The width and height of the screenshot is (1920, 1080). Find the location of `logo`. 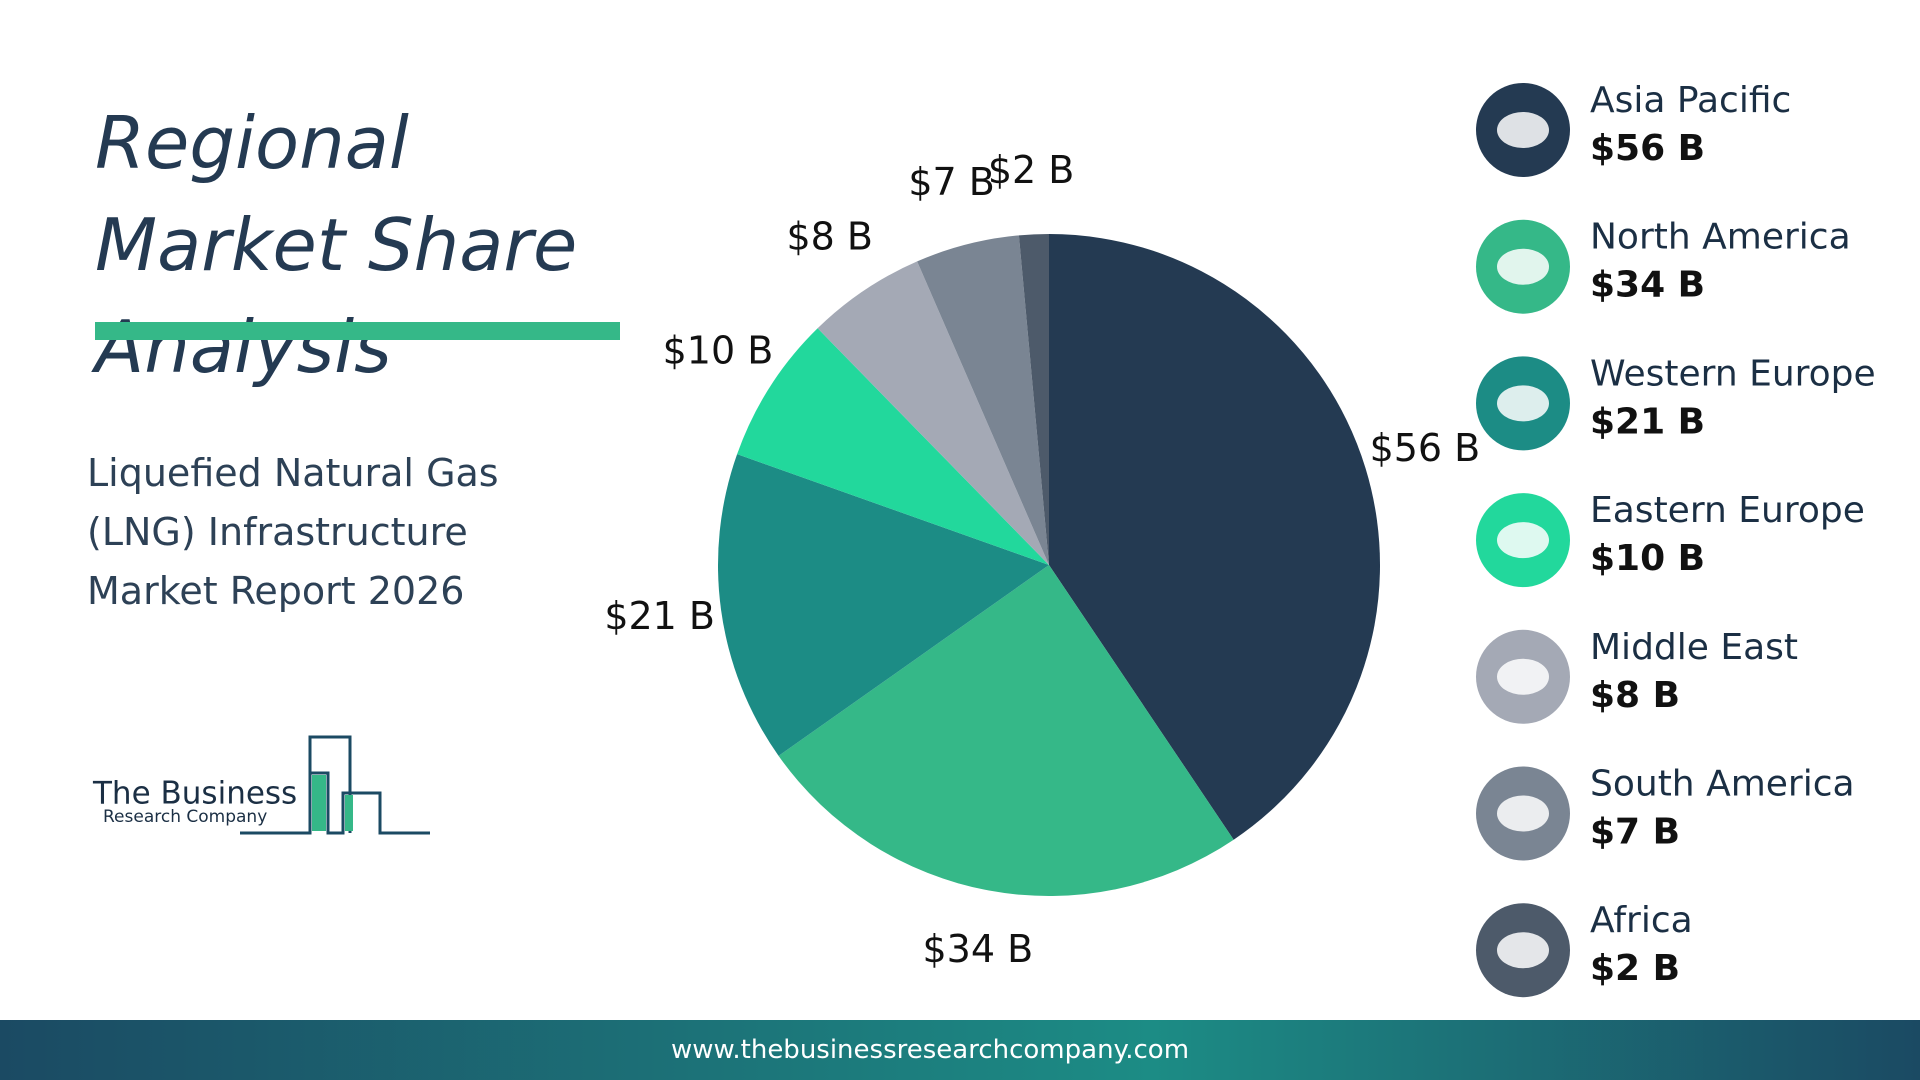

logo is located at coordinates (335, 785).